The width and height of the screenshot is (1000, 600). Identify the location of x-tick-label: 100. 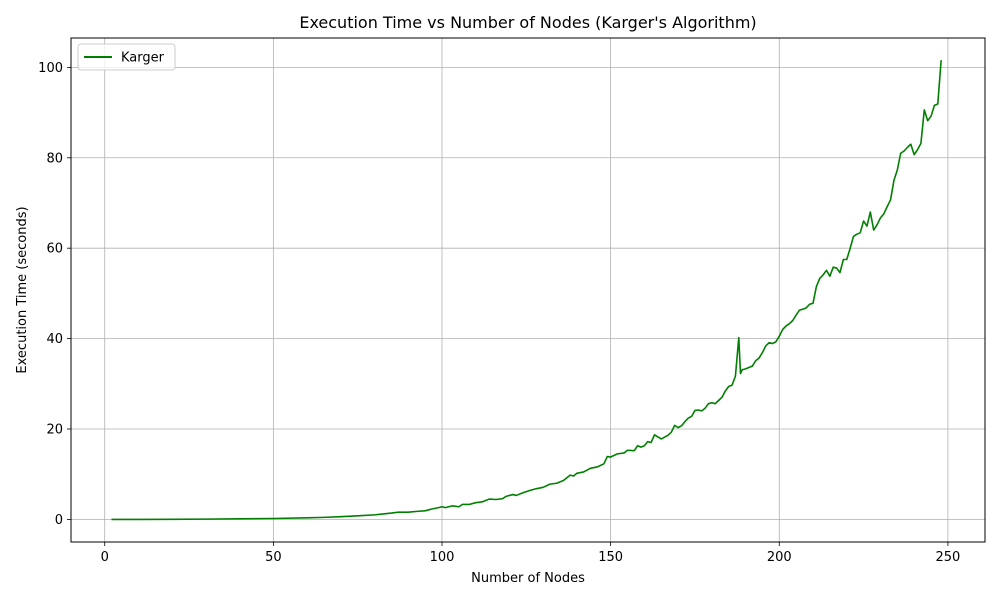
(442, 557).